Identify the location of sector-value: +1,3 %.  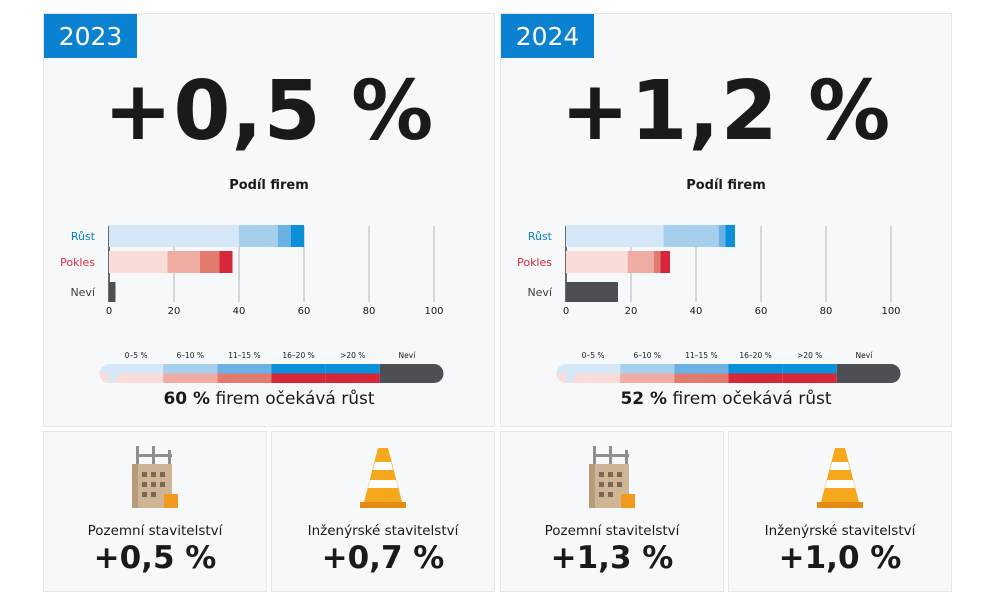
(612, 558).